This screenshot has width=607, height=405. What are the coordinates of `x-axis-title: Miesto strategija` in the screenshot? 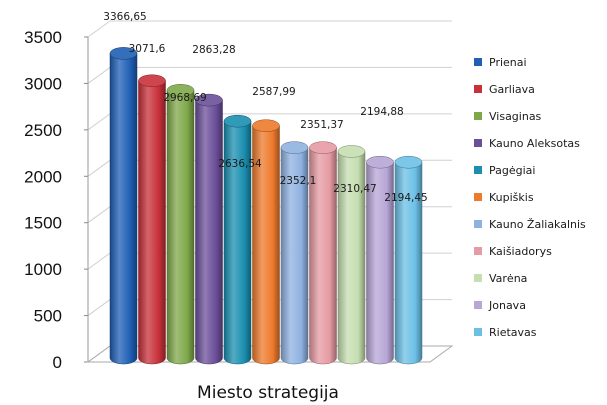 It's located at (268, 393).